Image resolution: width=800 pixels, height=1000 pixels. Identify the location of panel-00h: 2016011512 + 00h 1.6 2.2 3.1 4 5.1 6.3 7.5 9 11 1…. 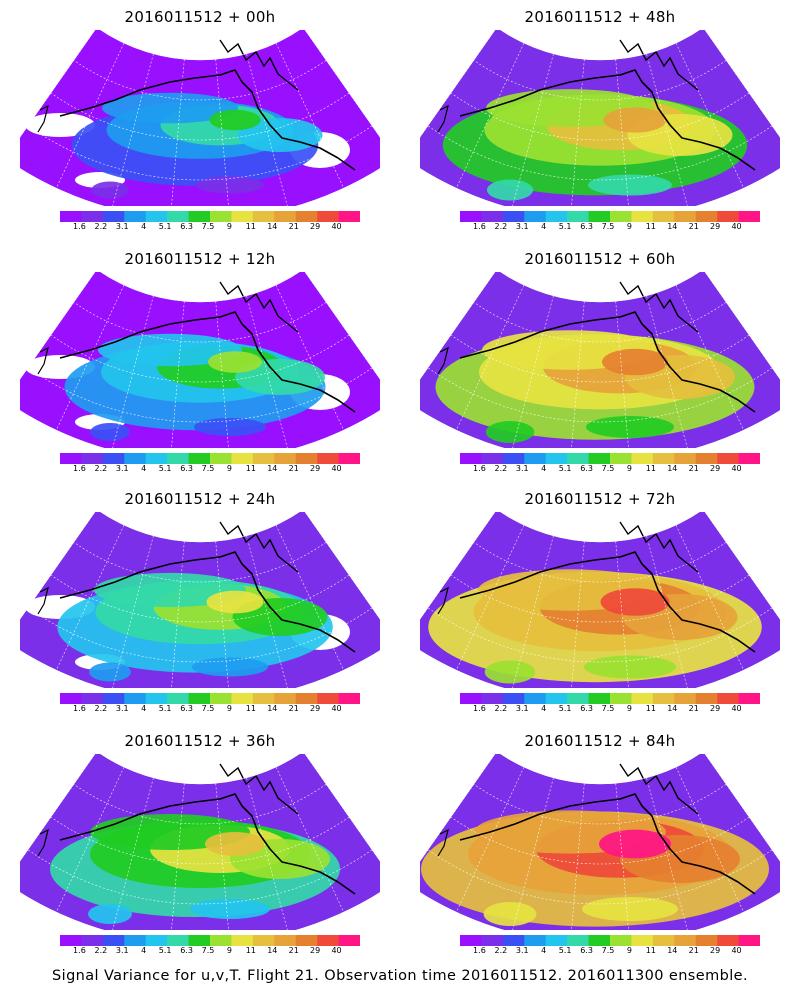
(200, 124).